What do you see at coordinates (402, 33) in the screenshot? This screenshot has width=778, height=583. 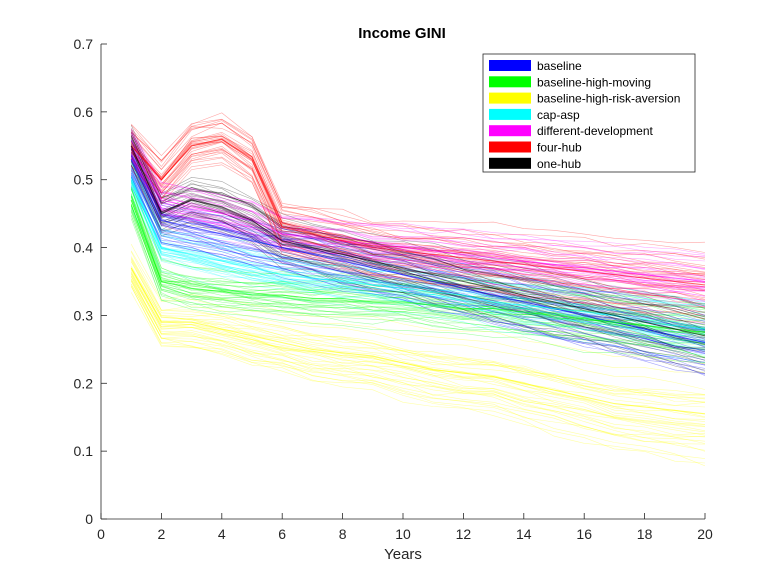 I see `chart-title: Income GINI` at bounding box center [402, 33].